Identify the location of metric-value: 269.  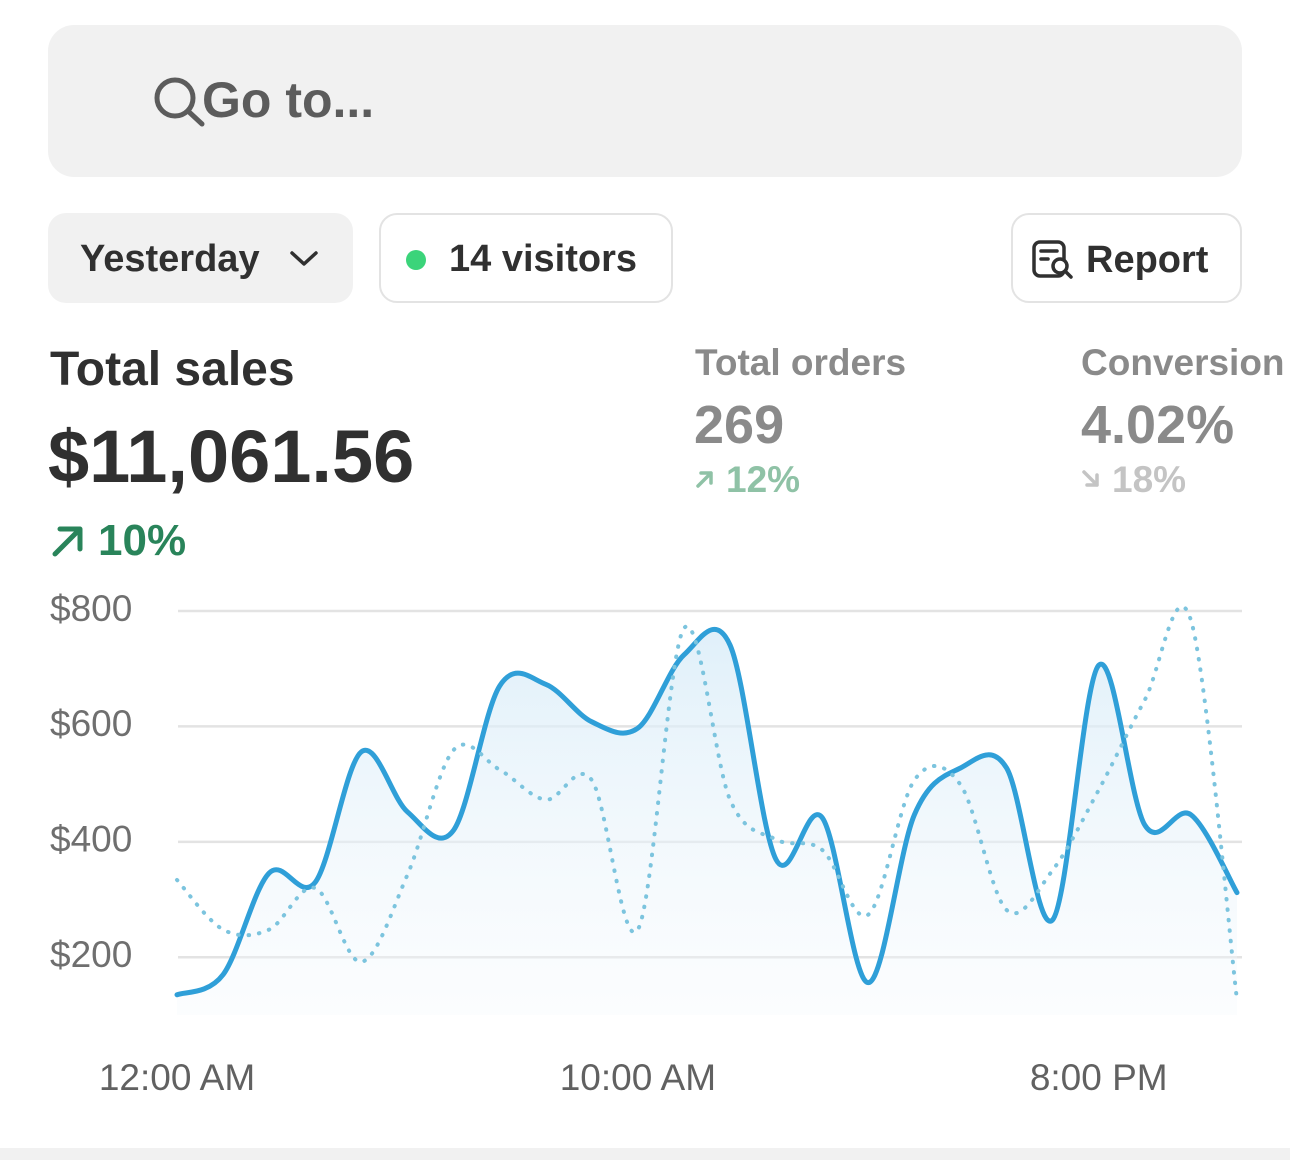
(739, 425).